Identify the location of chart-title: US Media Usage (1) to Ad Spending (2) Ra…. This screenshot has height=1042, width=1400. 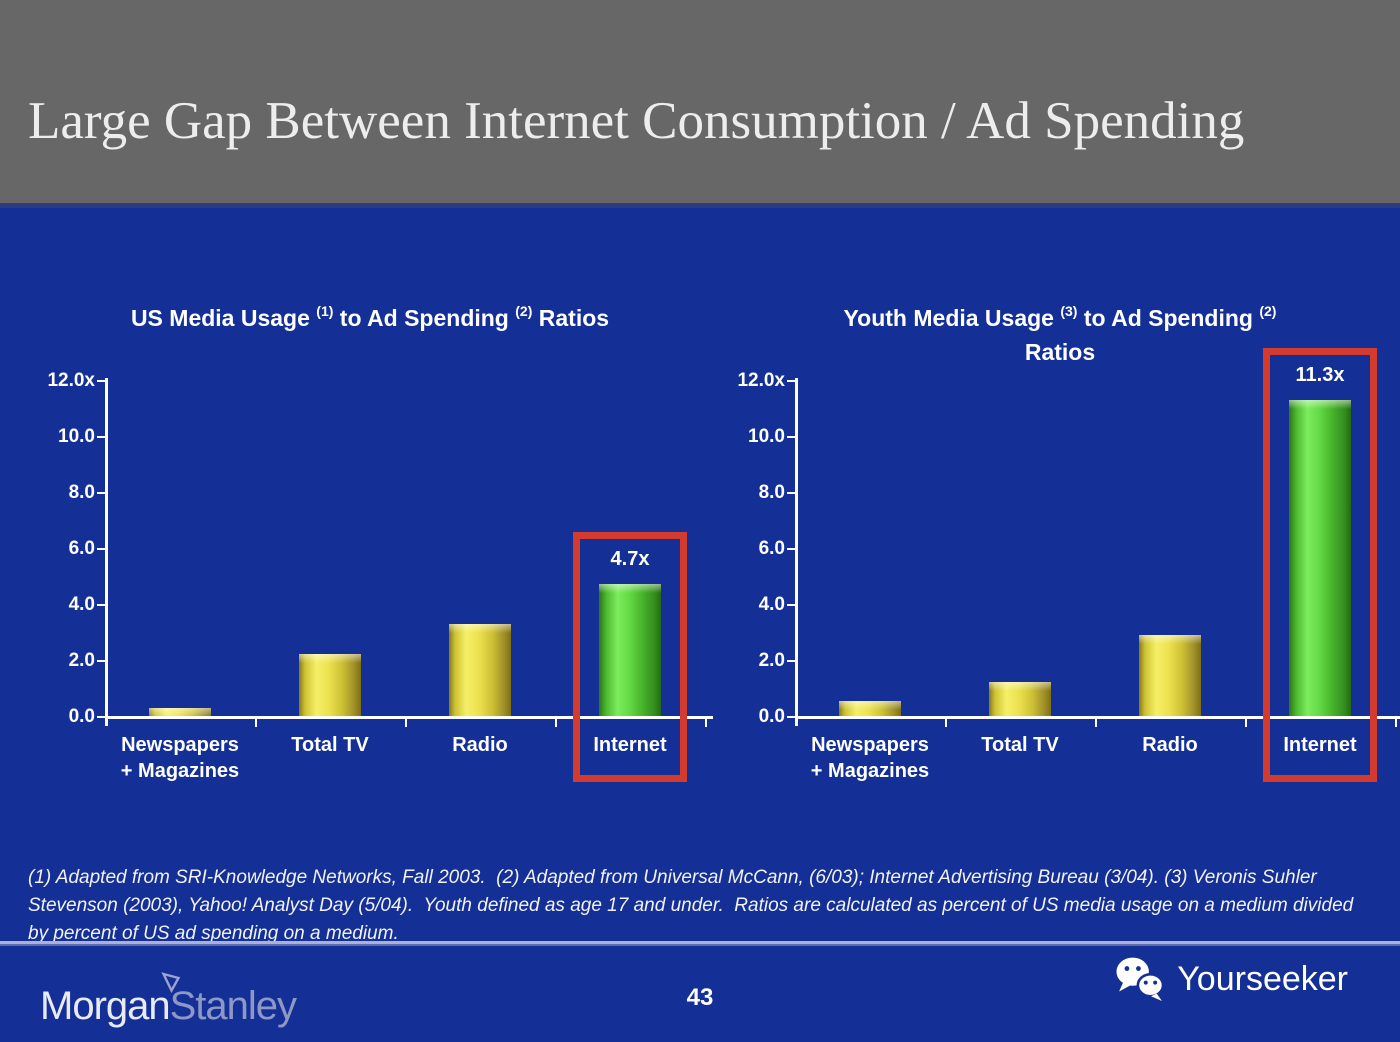
(370, 314).